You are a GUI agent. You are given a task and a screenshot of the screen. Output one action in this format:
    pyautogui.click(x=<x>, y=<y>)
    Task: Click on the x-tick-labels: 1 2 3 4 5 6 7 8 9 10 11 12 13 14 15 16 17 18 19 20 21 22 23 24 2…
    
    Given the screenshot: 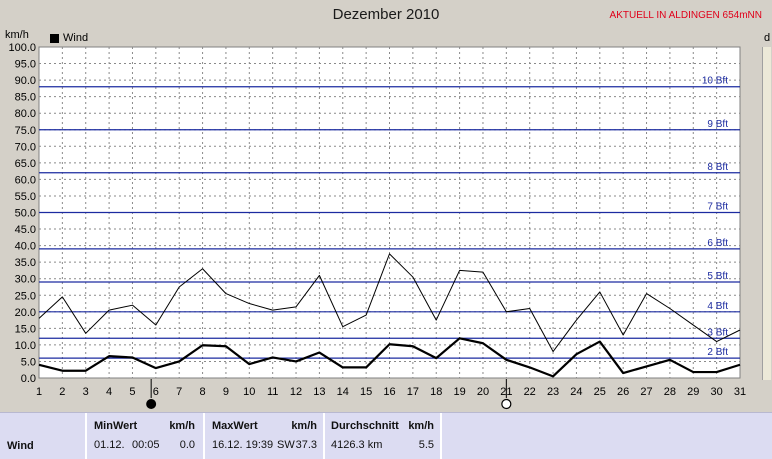 What is the action you would take?
    pyautogui.click(x=391, y=392)
    